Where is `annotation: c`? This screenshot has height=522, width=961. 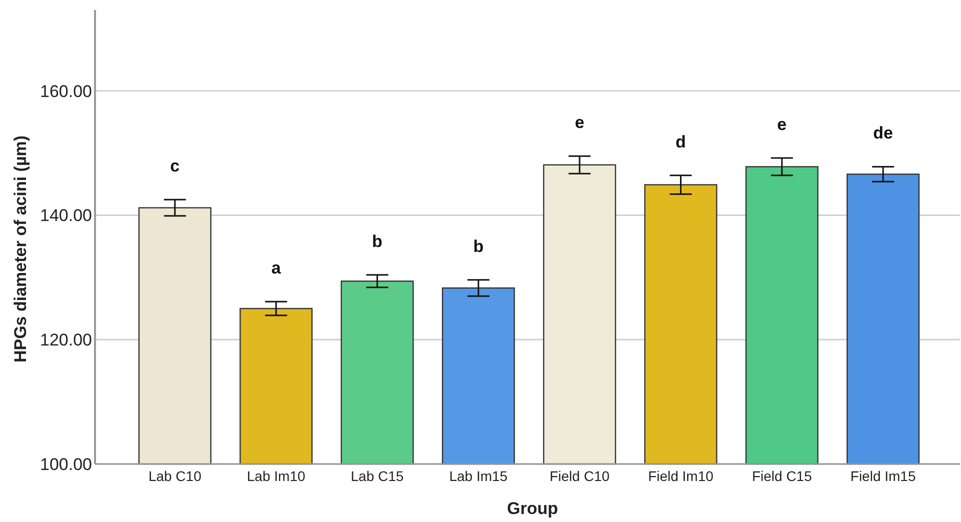 annotation: c is located at coordinates (175, 166).